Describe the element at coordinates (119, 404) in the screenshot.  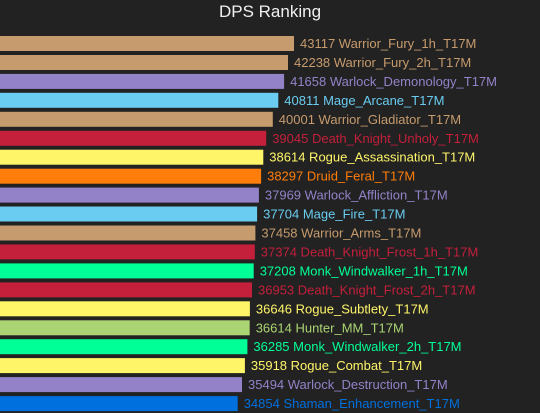
I see `bar-shaman_enhancement_t17m` at that location.